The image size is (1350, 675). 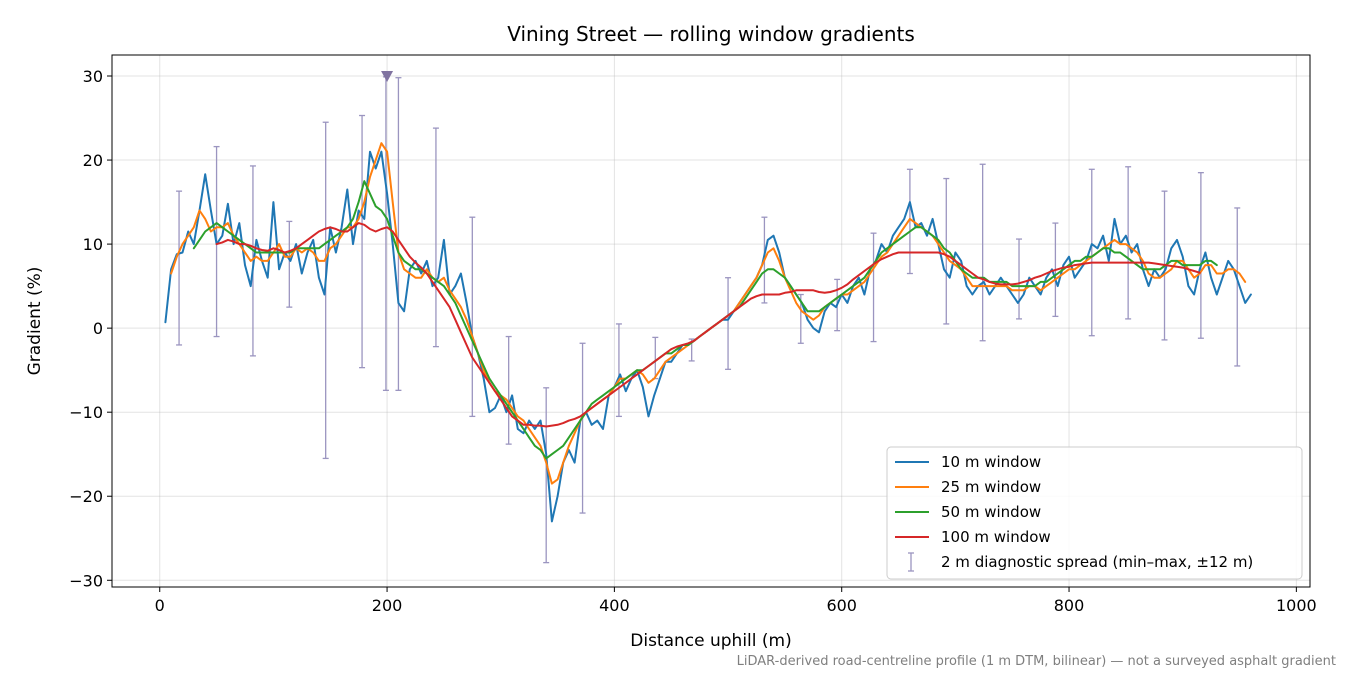 I want to click on legend-label-1: 10 m window, so click(x=991, y=462).